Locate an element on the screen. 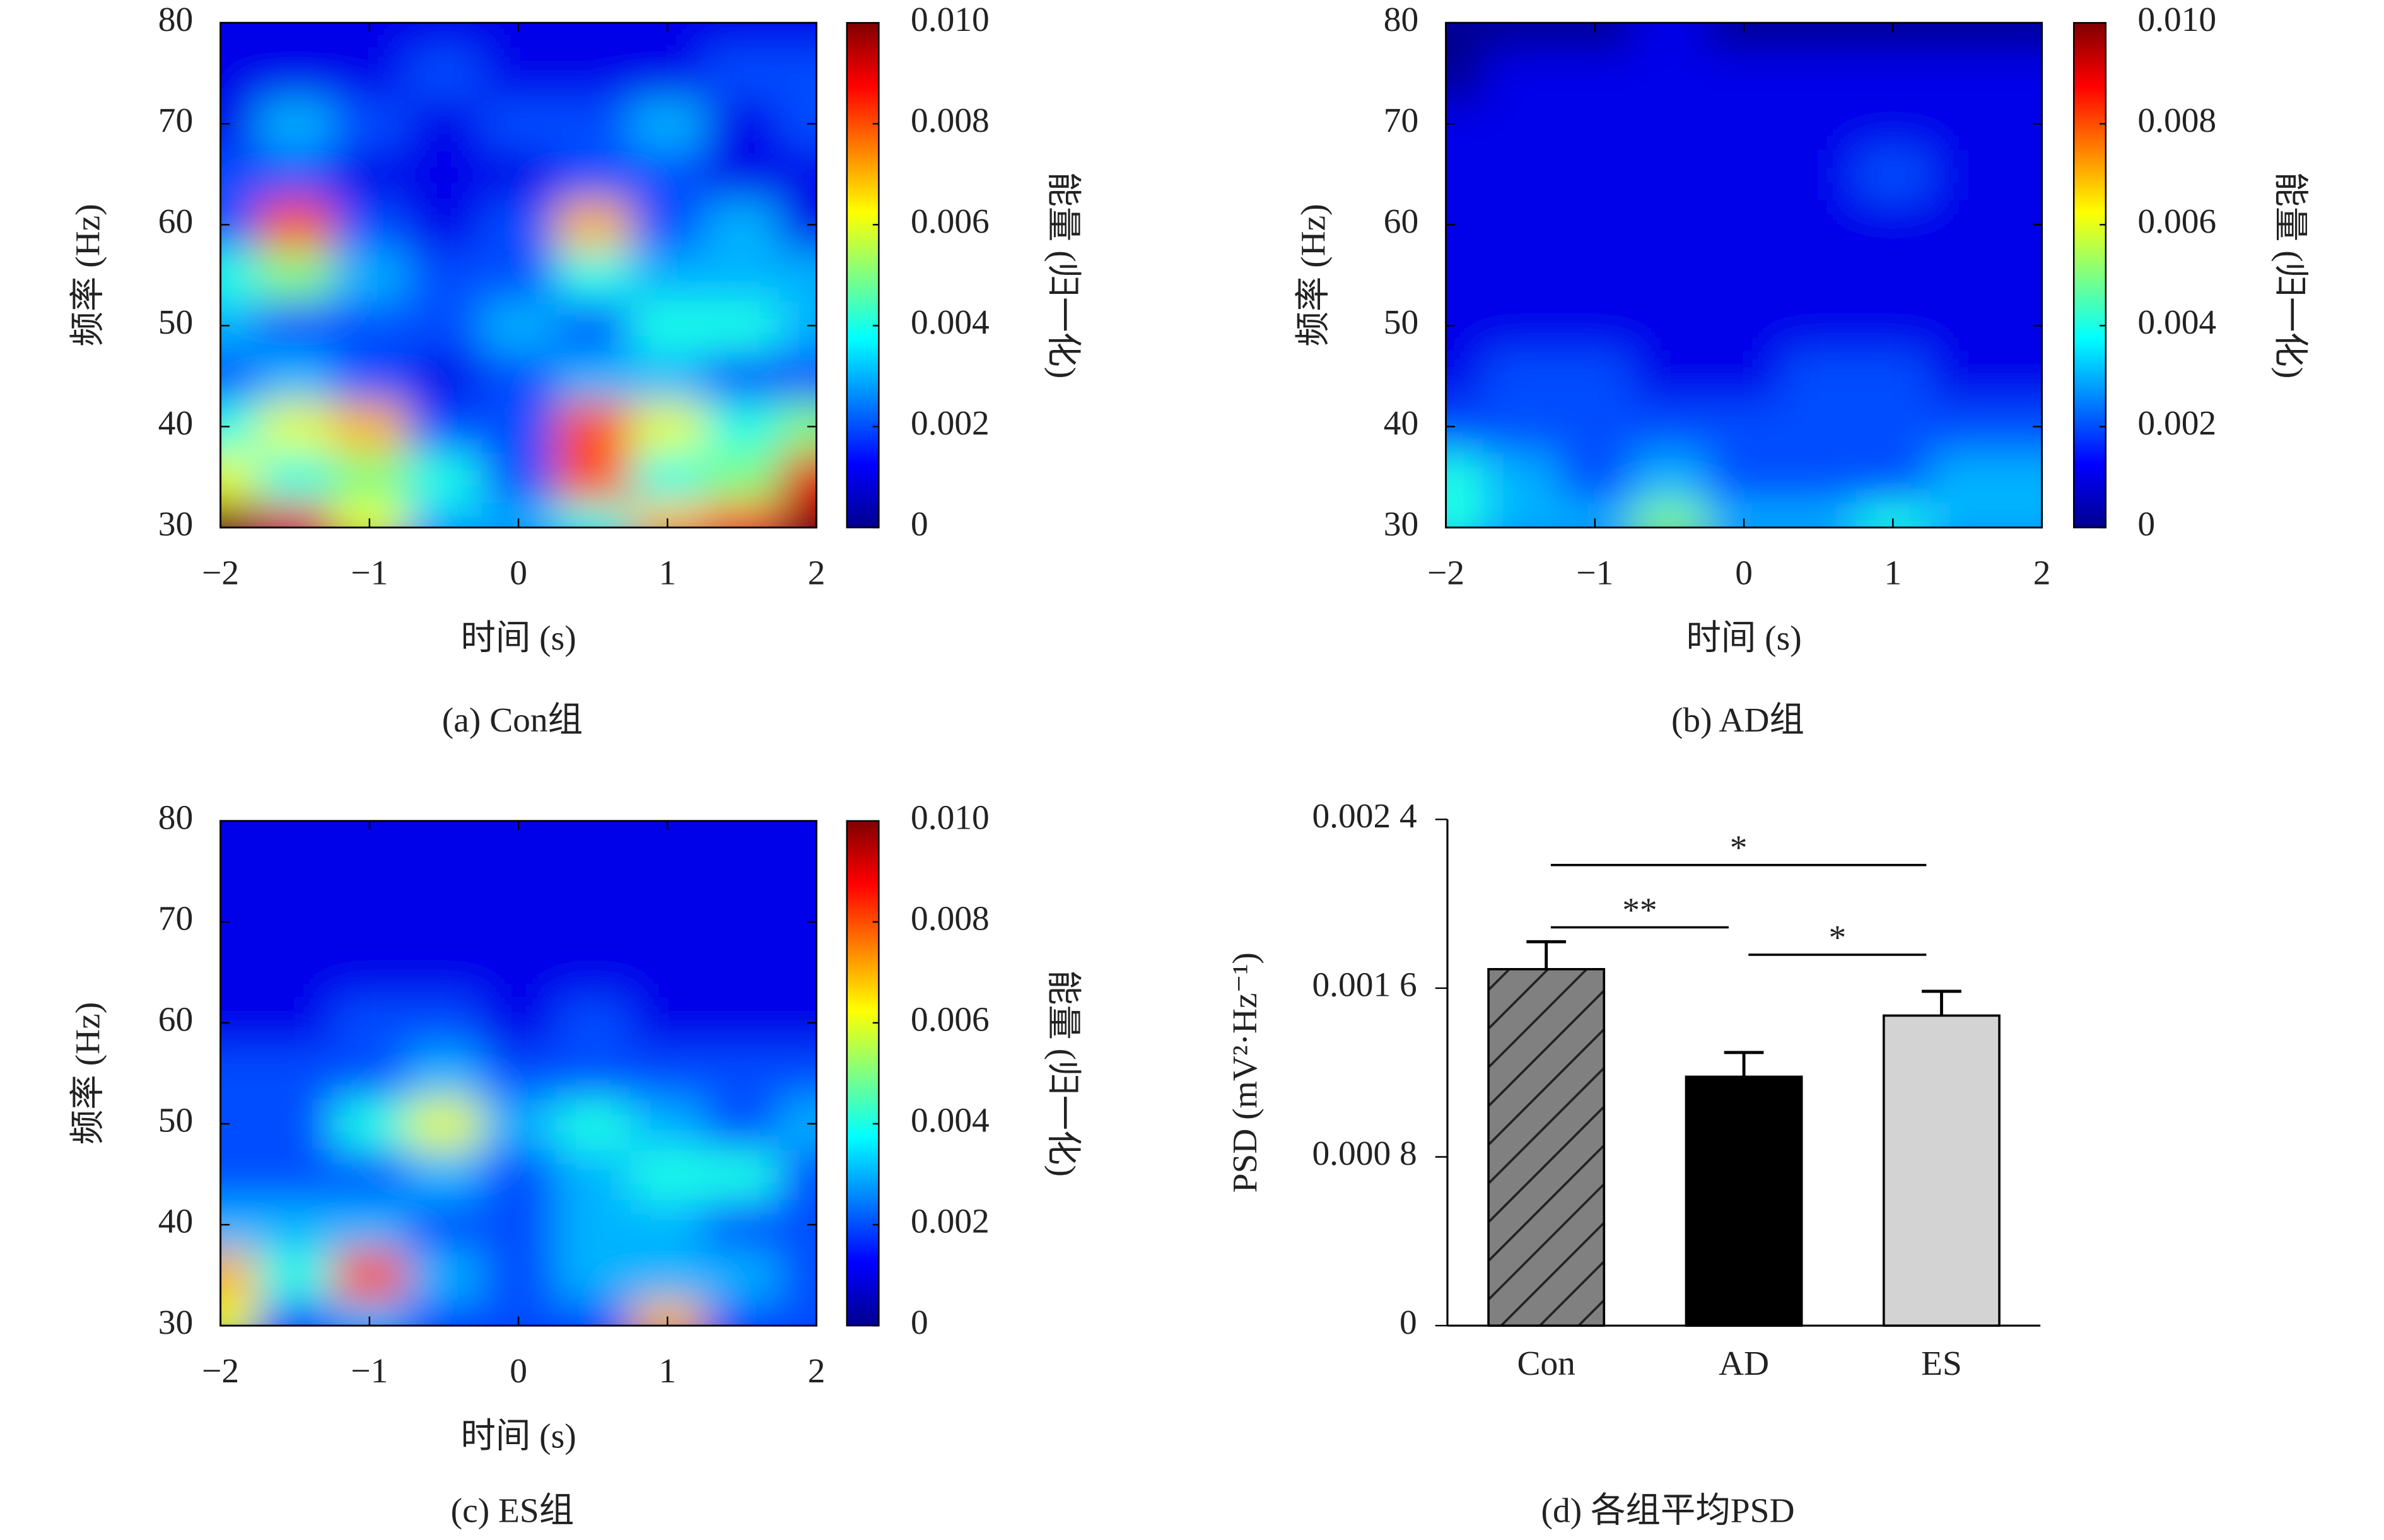 Image resolution: width=2384 pixels, height=1540 pixels. heatmap is located at coordinates (518, 1073).